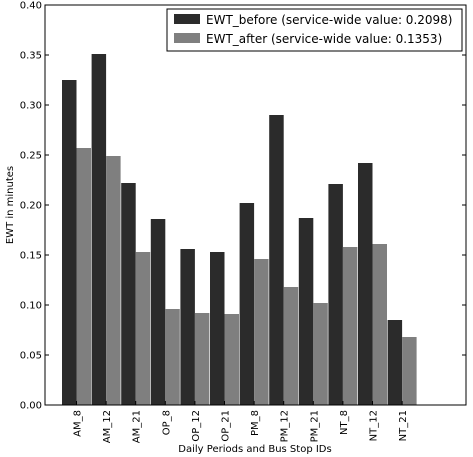 The height and width of the screenshot is (457, 473). What do you see at coordinates (314, 426) in the screenshot?
I see `x-tick-label: PM_21` at bounding box center [314, 426].